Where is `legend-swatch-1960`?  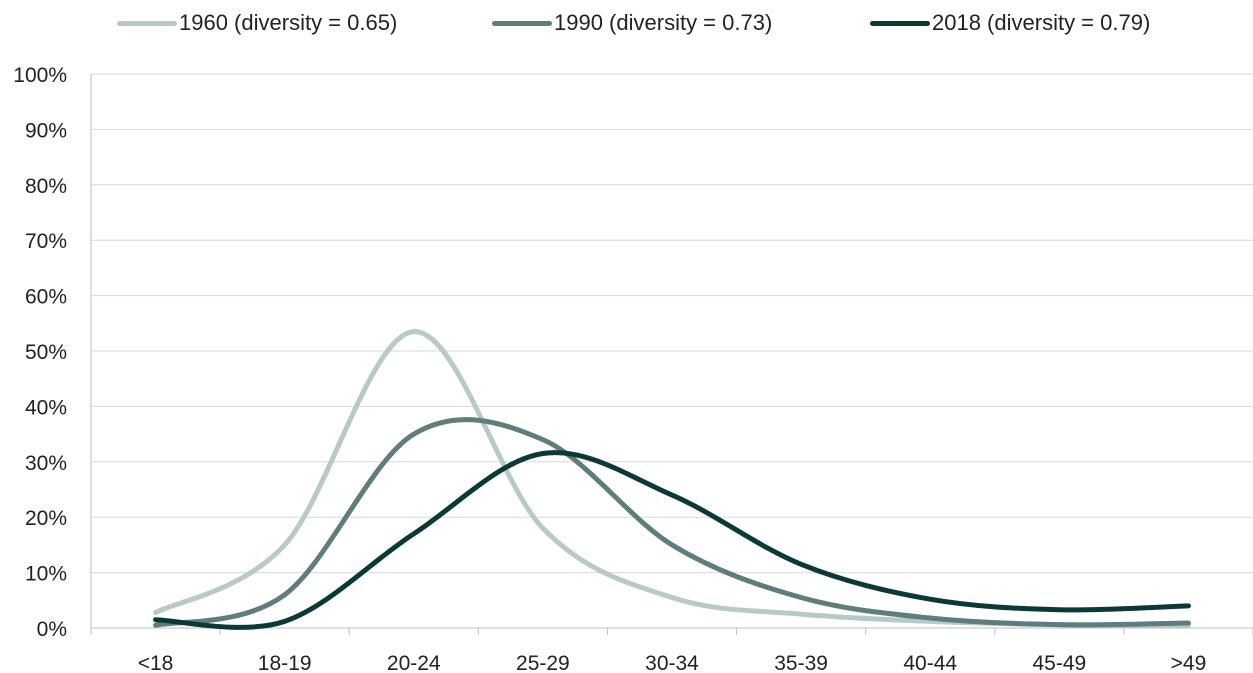
legend-swatch-1960 is located at coordinates (147, 23).